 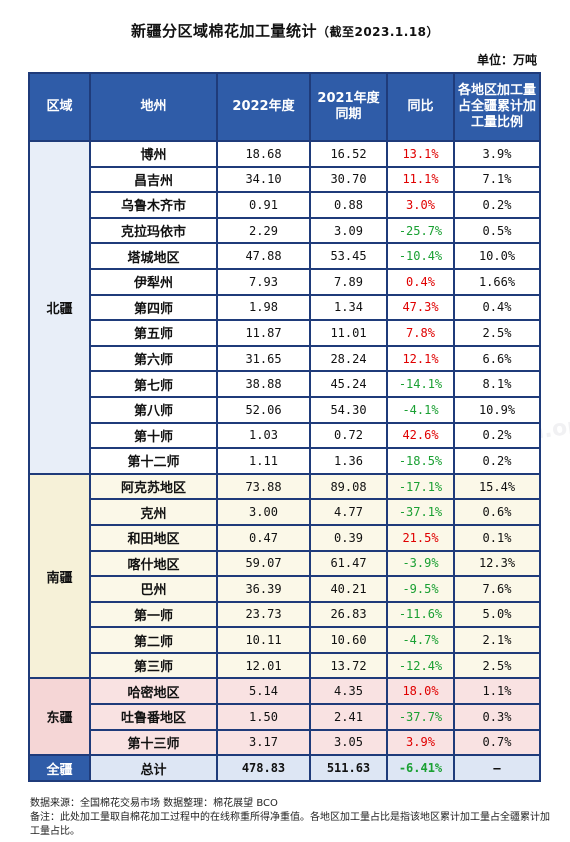 I want to click on value-2021-cell: 4.35, so click(x=348, y=691).